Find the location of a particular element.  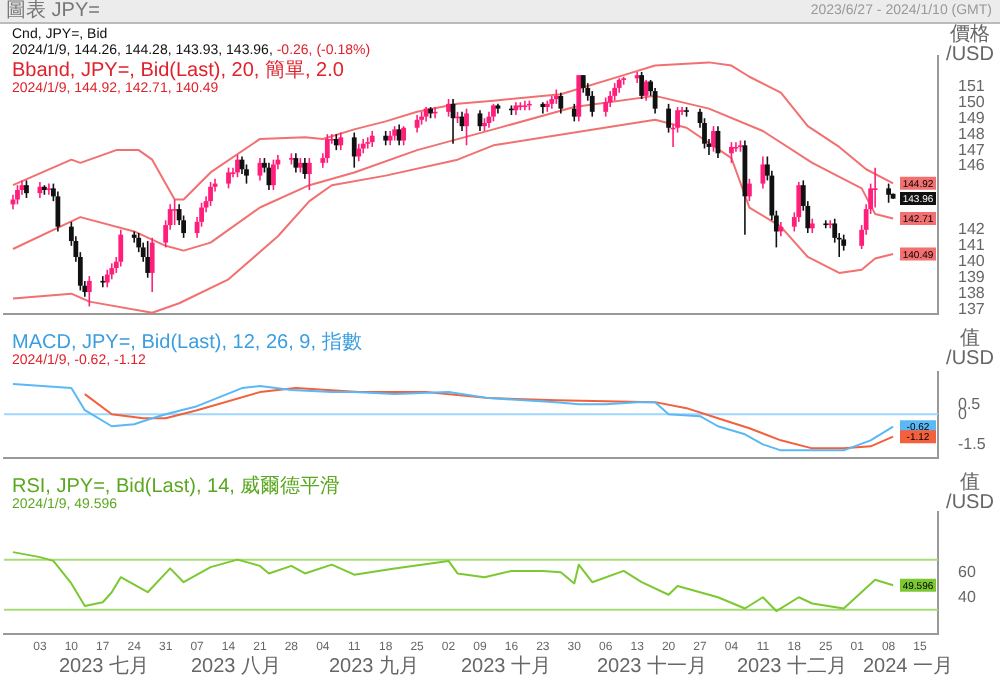

annotation: Bband, JPY=, Bid(Last), 20, 簡單, 2.0 is located at coordinates (178, 71).